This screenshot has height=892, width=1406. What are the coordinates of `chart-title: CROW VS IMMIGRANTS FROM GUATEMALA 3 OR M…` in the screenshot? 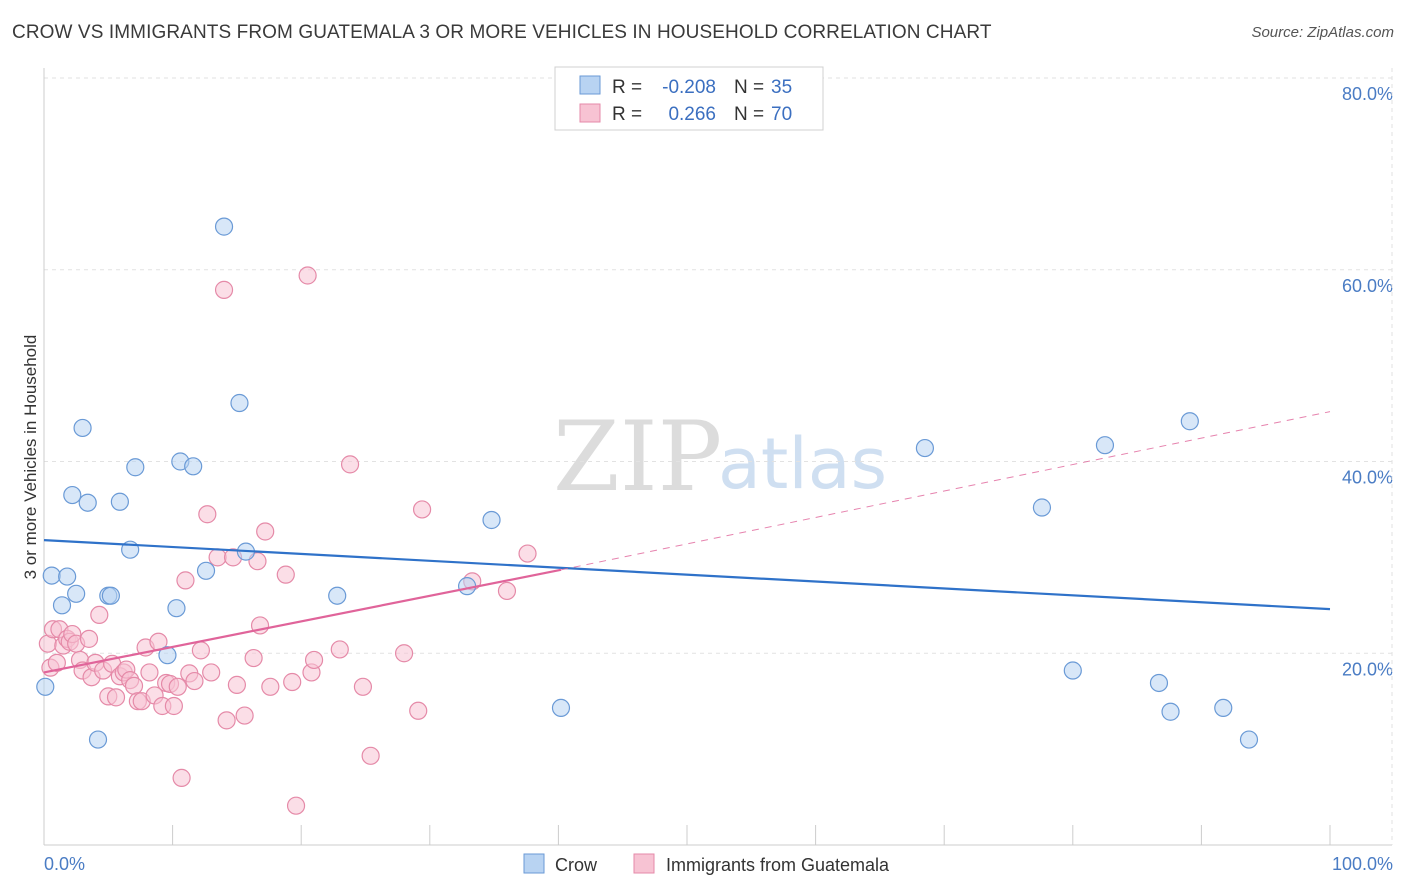 It's located at (502, 32).